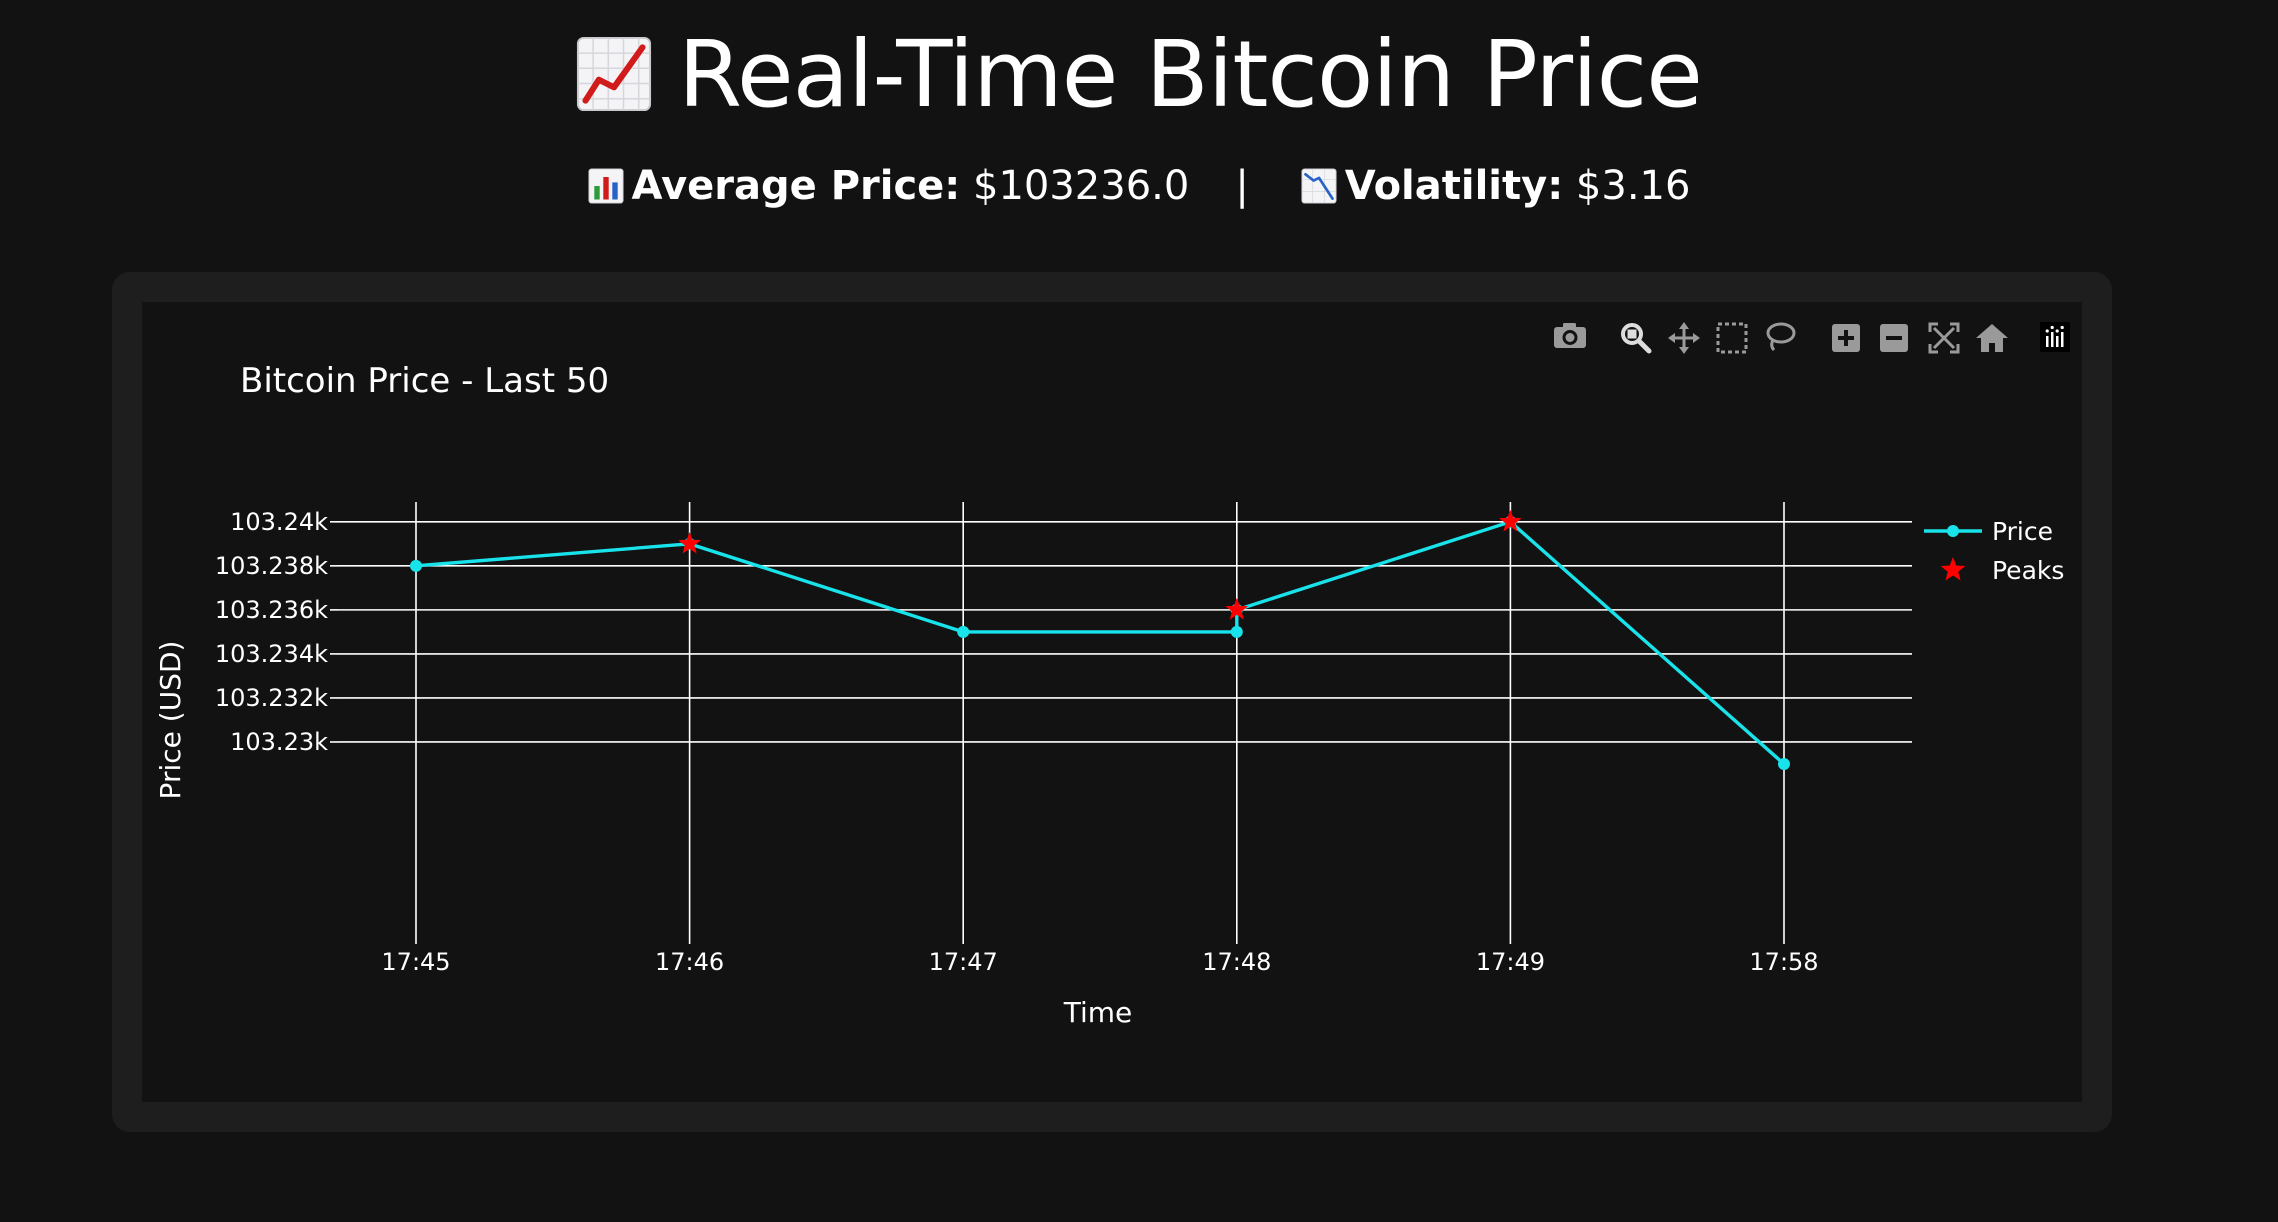 This screenshot has height=1222, width=2278. Describe the element at coordinates (1894, 338) in the screenshot. I see `zoom-out-icon` at that location.